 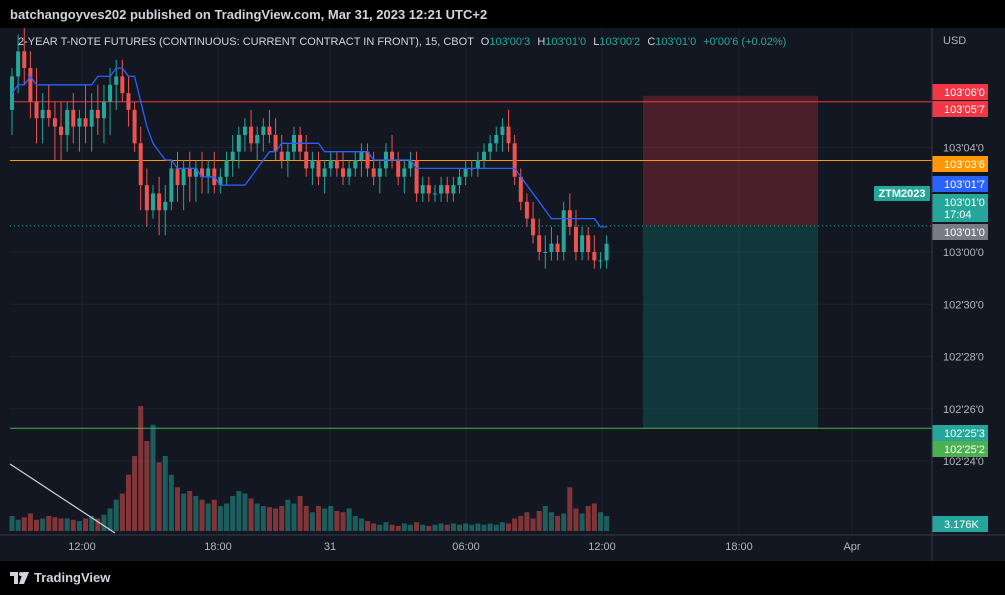 I want to click on legend-high-key: H, so click(x=541, y=42).